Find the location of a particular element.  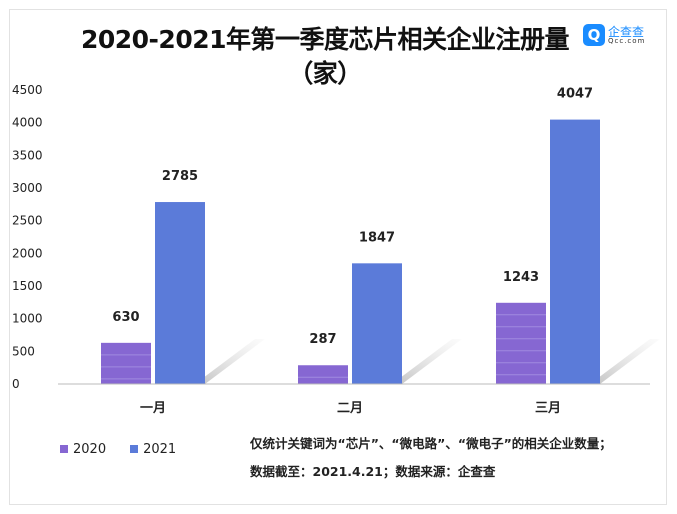

data-label: 2785 is located at coordinates (180, 176).